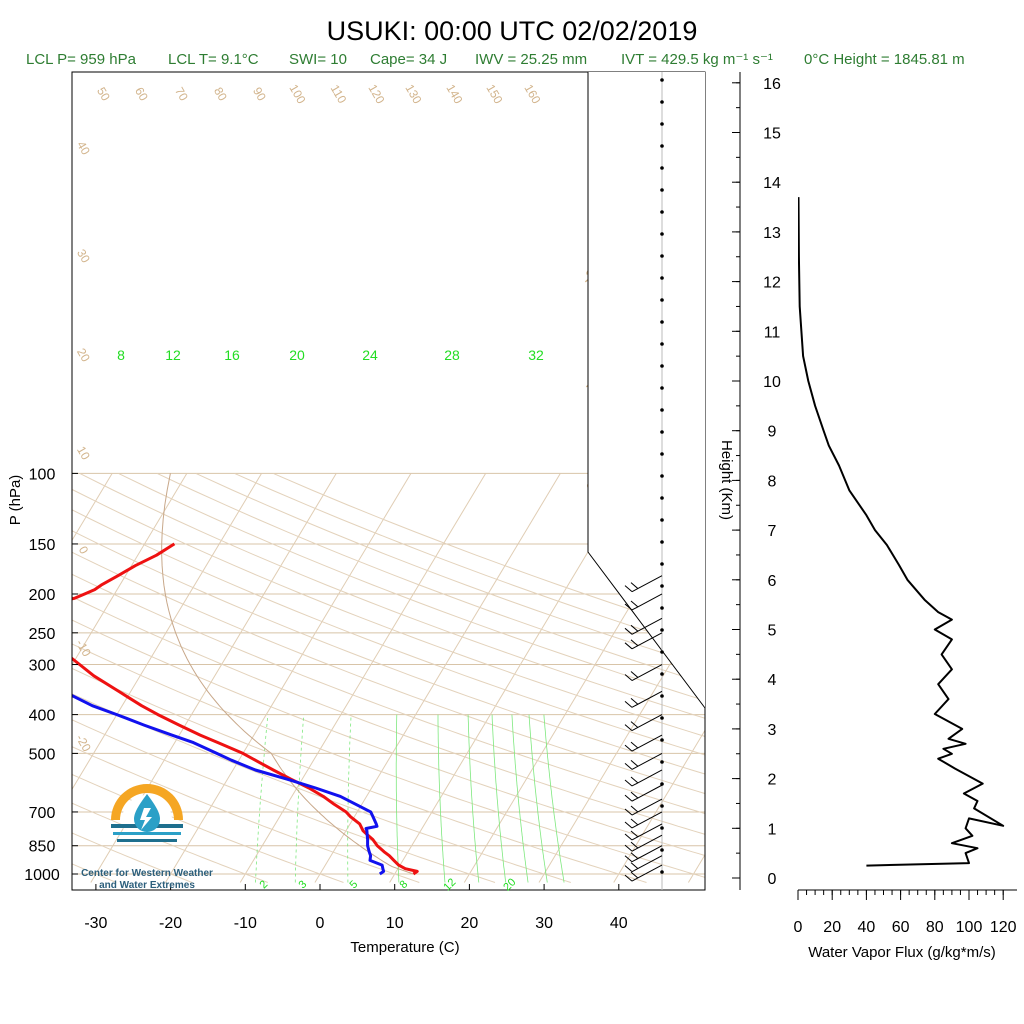 This screenshot has width=1024, height=1024. I want to click on mixing-ratio-label: 8, so click(121, 355).